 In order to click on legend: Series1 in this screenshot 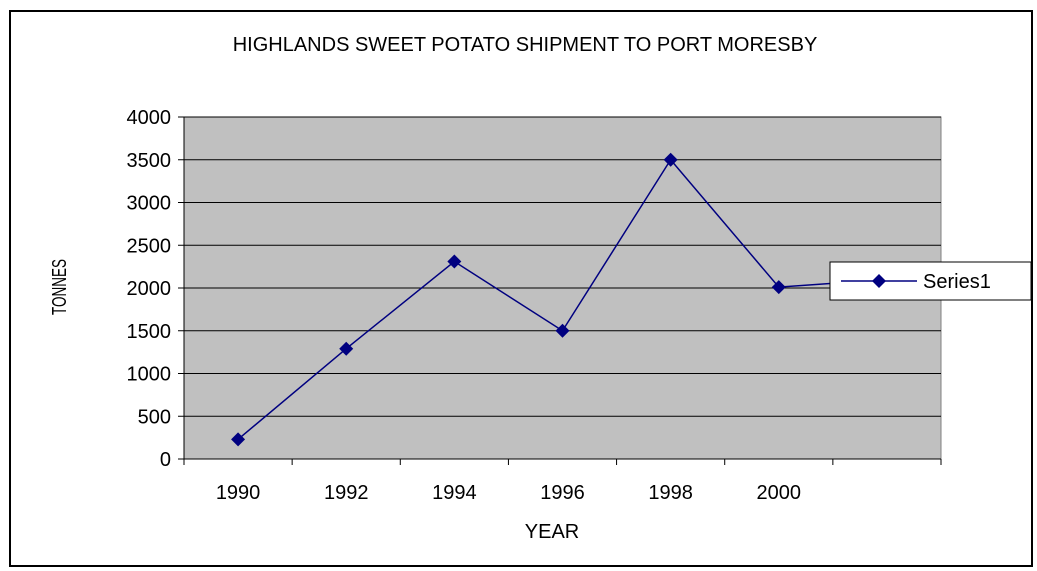, I will do `click(930, 281)`.